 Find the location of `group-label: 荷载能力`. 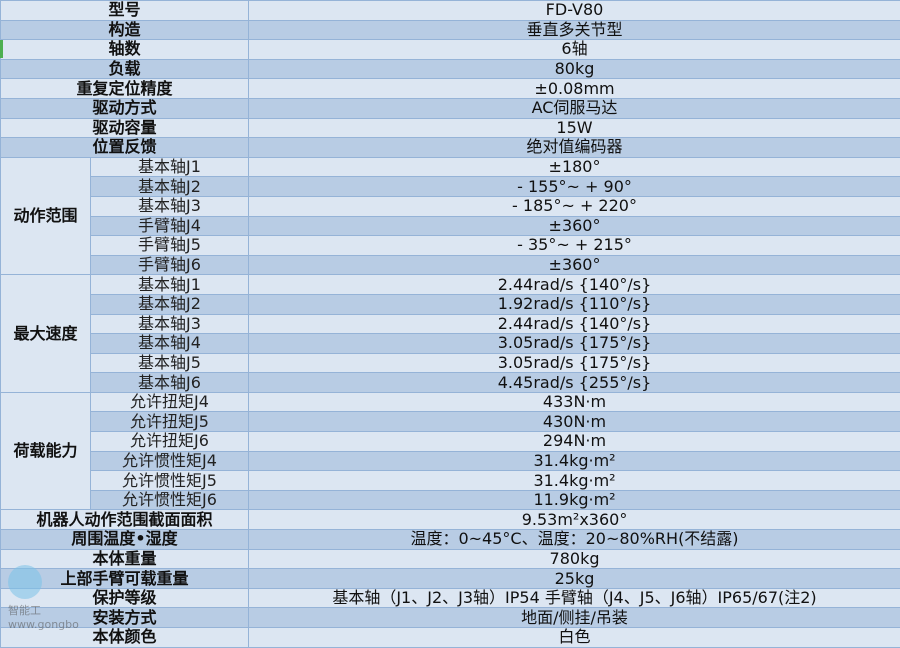

group-label: 荷载能力 is located at coordinates (46, 451).